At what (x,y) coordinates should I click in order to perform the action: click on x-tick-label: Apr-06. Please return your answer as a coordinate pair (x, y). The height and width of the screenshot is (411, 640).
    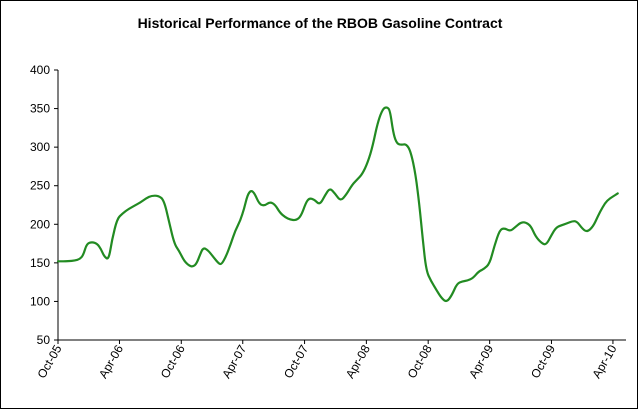
    Looking at the image, I should click on (111, 361).